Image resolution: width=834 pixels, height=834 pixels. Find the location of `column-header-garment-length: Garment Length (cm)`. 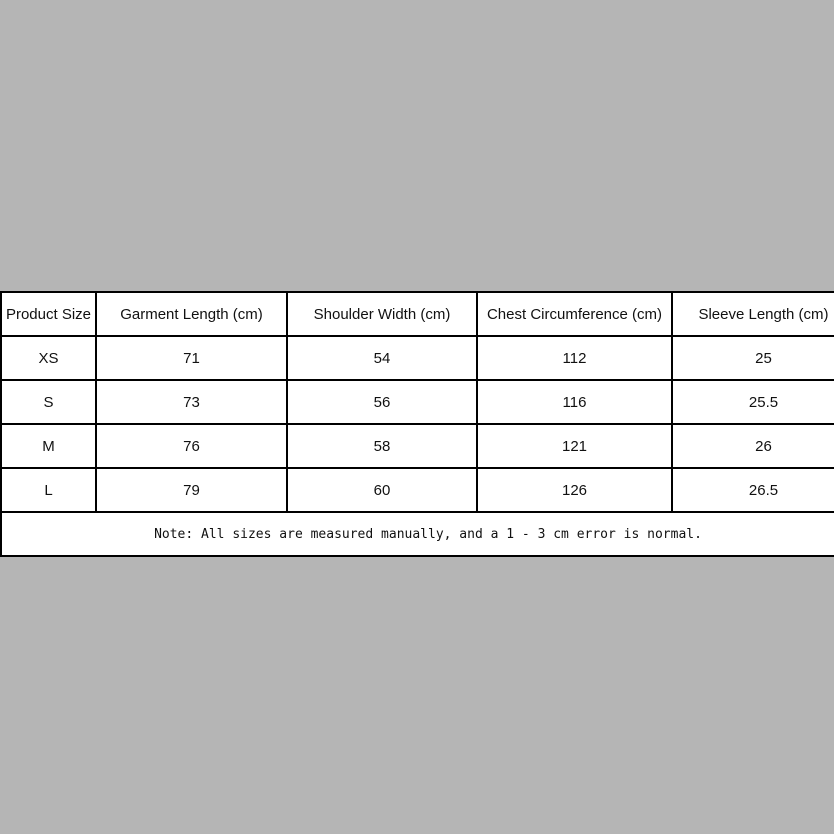

column-header-garment-length: Garment Length (cm) is located at coordinates (191, 314).